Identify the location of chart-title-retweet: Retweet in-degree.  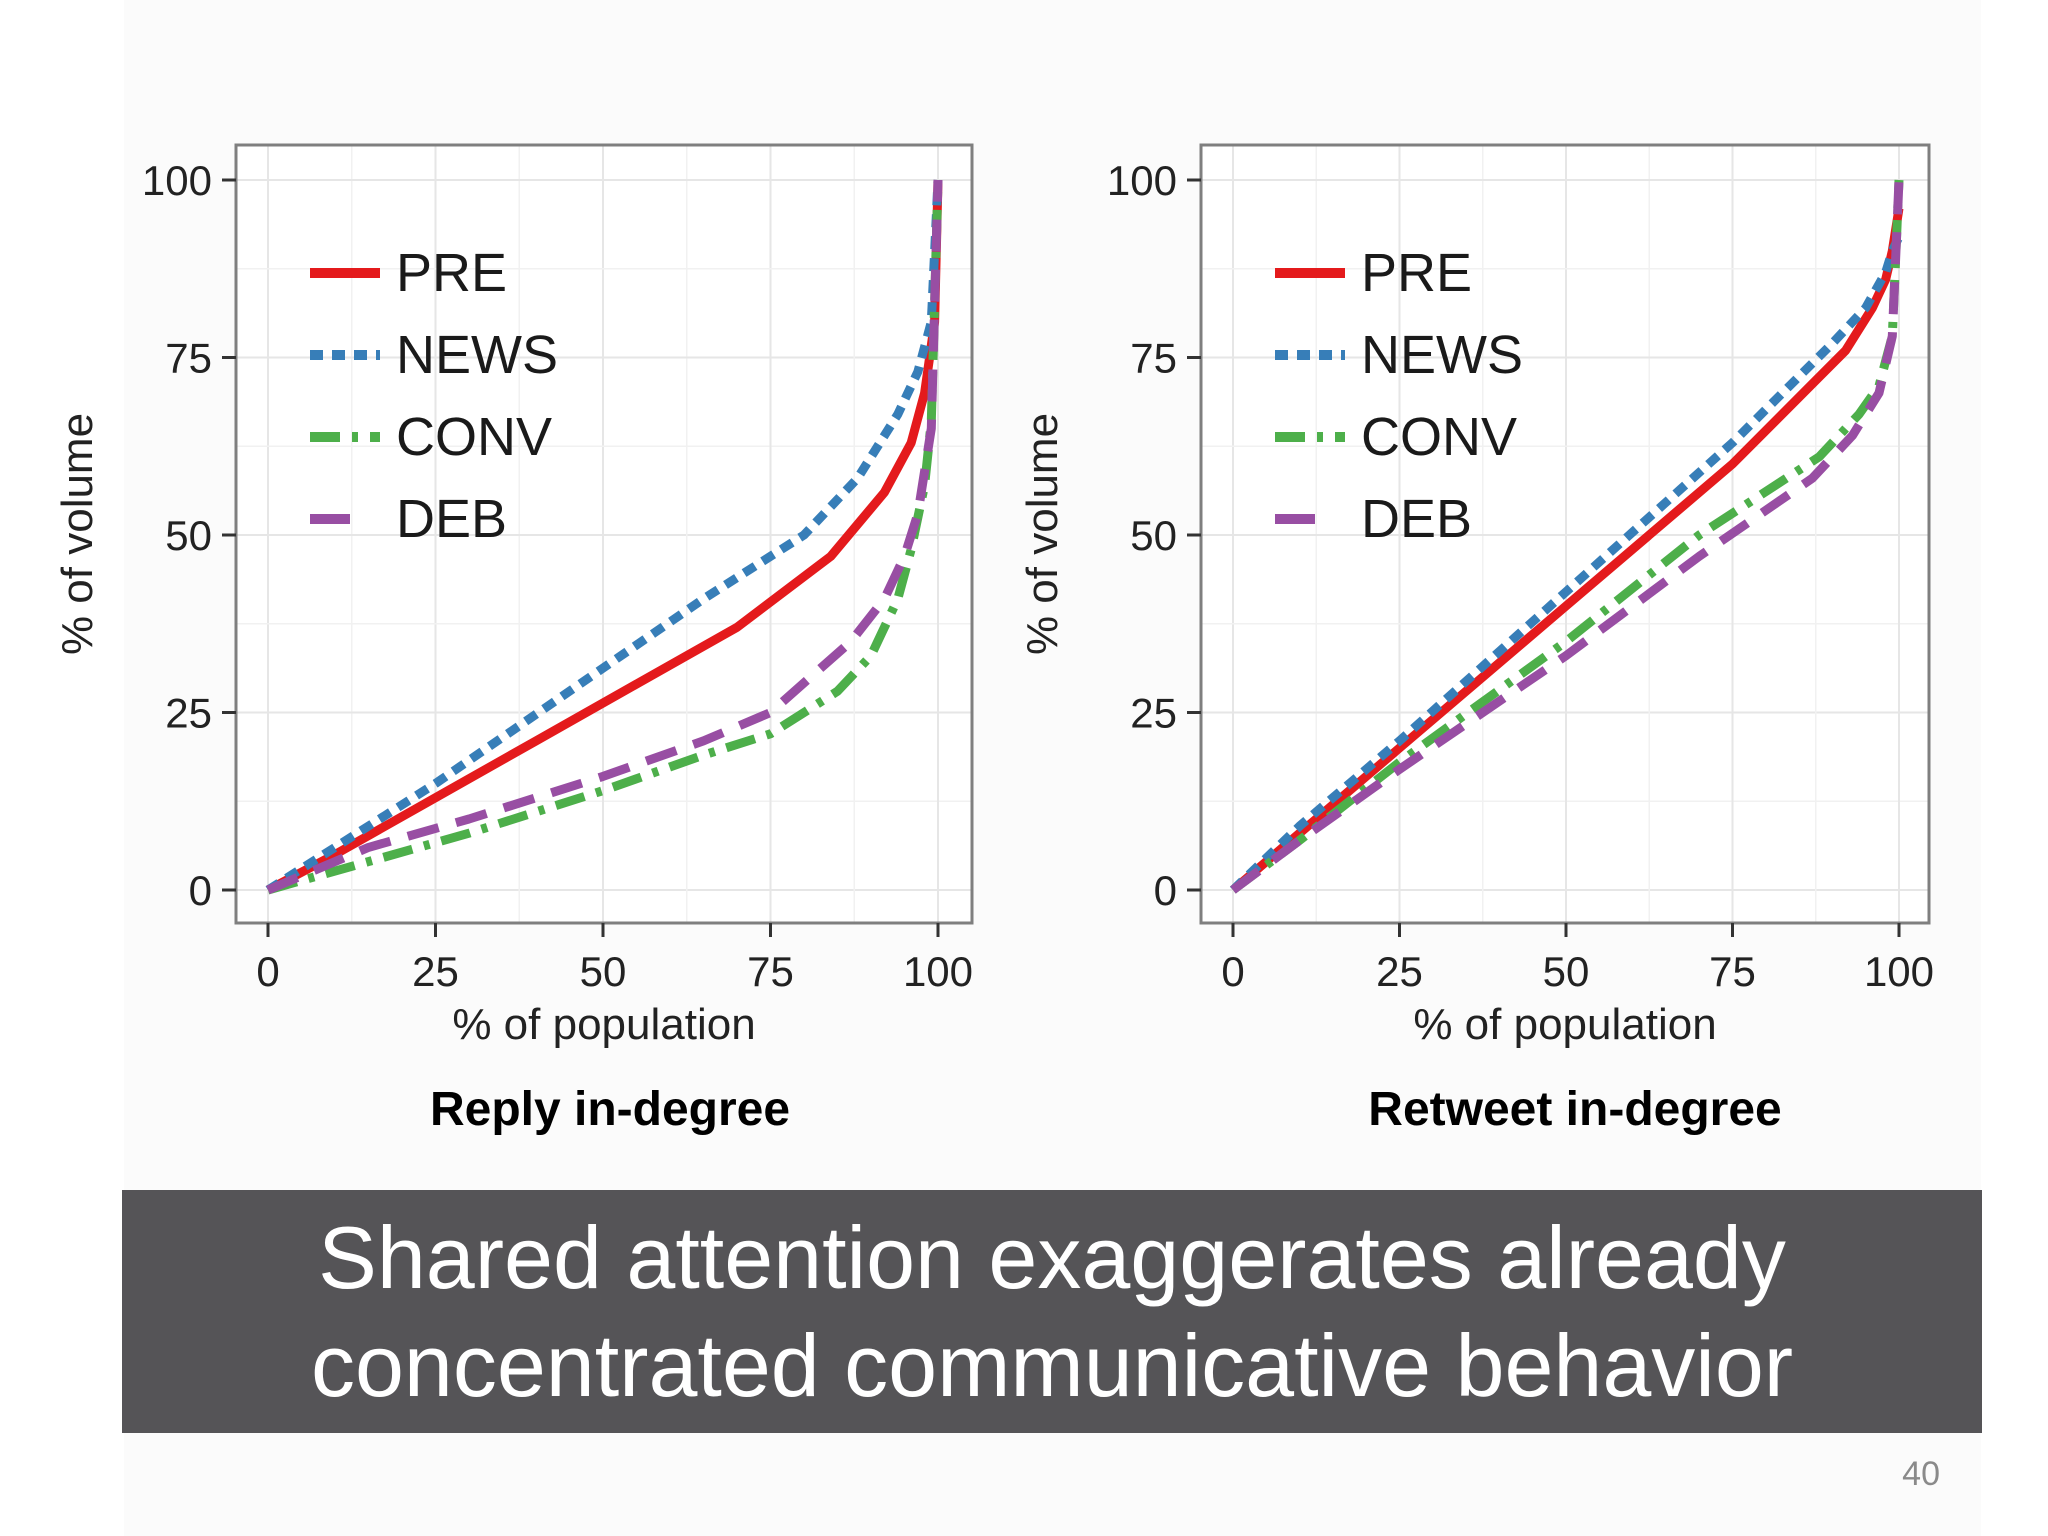
(1575, 1109).